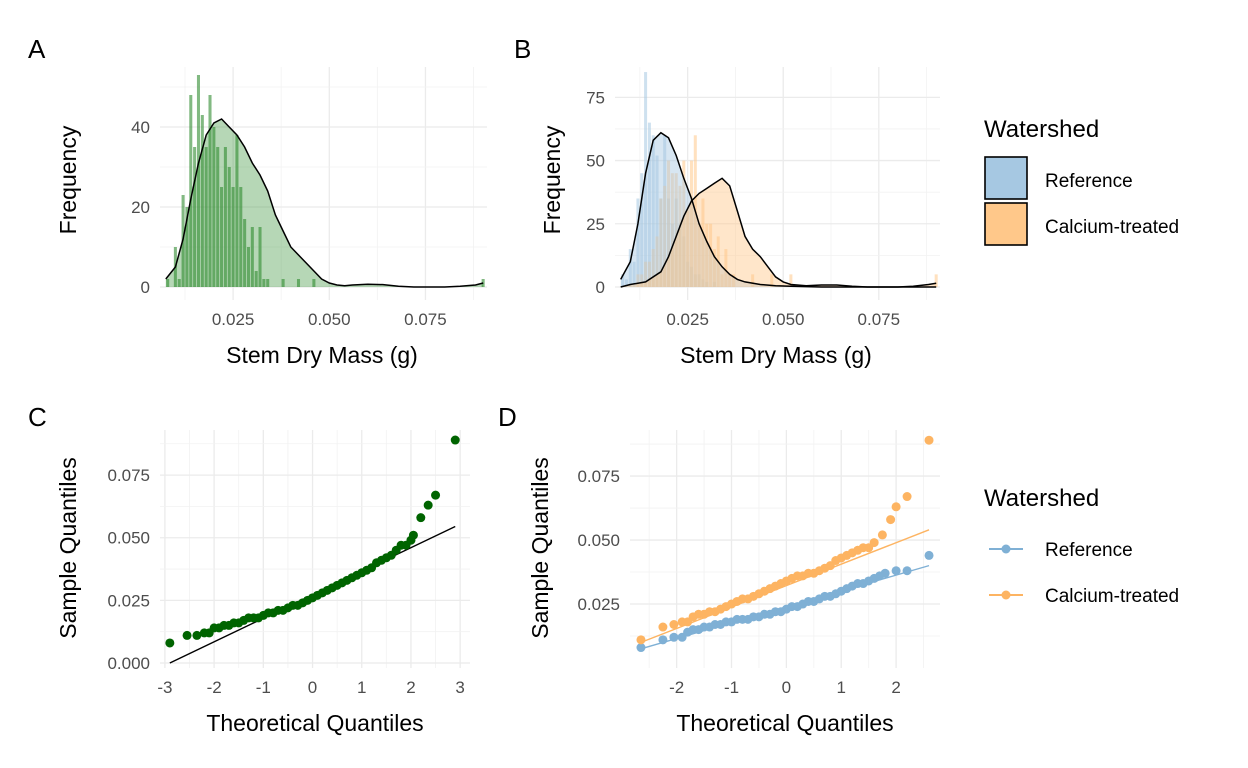  I want to click on x-tick-label: 0, so click(312, 687).